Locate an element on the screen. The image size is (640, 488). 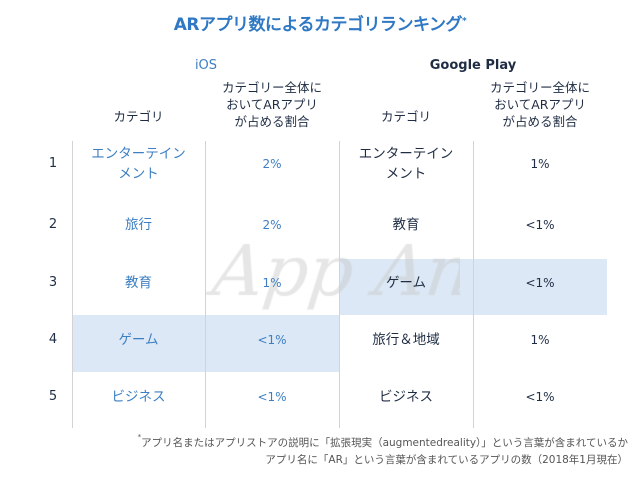
app-annie-watermark is located at coordinates (330, 265).